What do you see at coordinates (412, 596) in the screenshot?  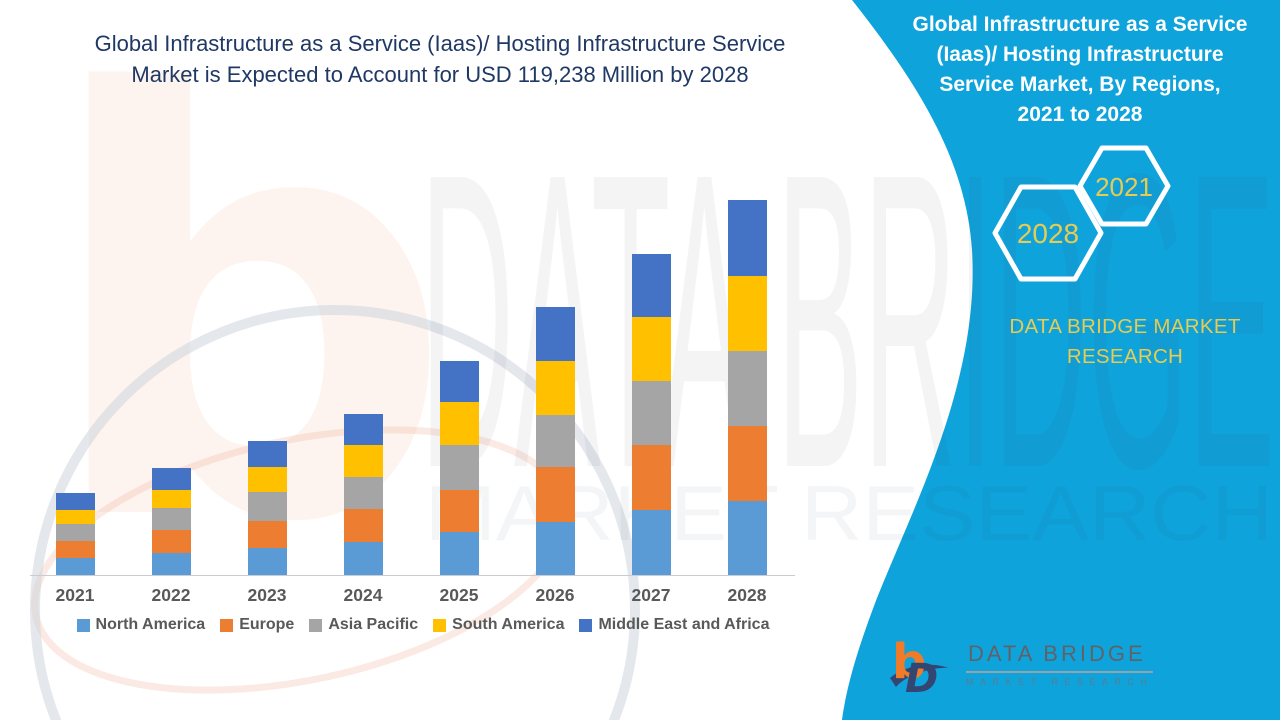 I see `x-axis-labels: 2021 2022 2023 2024 2025 2026 2027 2028` at bounding box center [412, 596].